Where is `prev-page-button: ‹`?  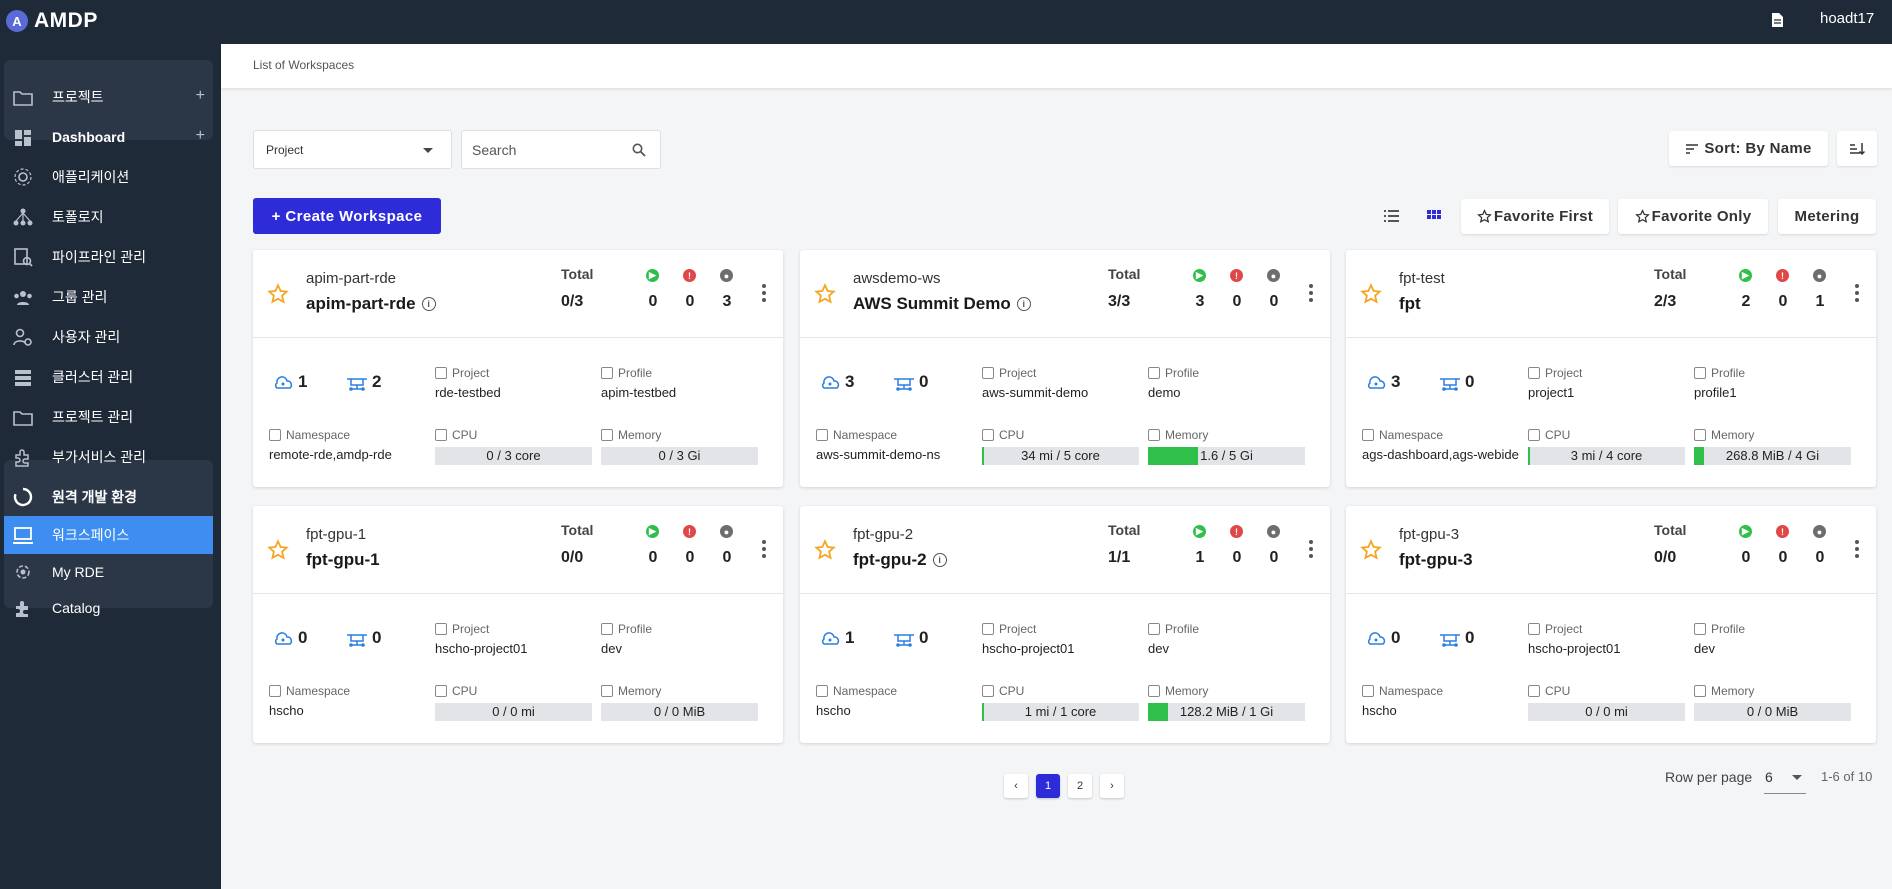 prev-page-button: ‹ is located at coordinates (1016, 786).